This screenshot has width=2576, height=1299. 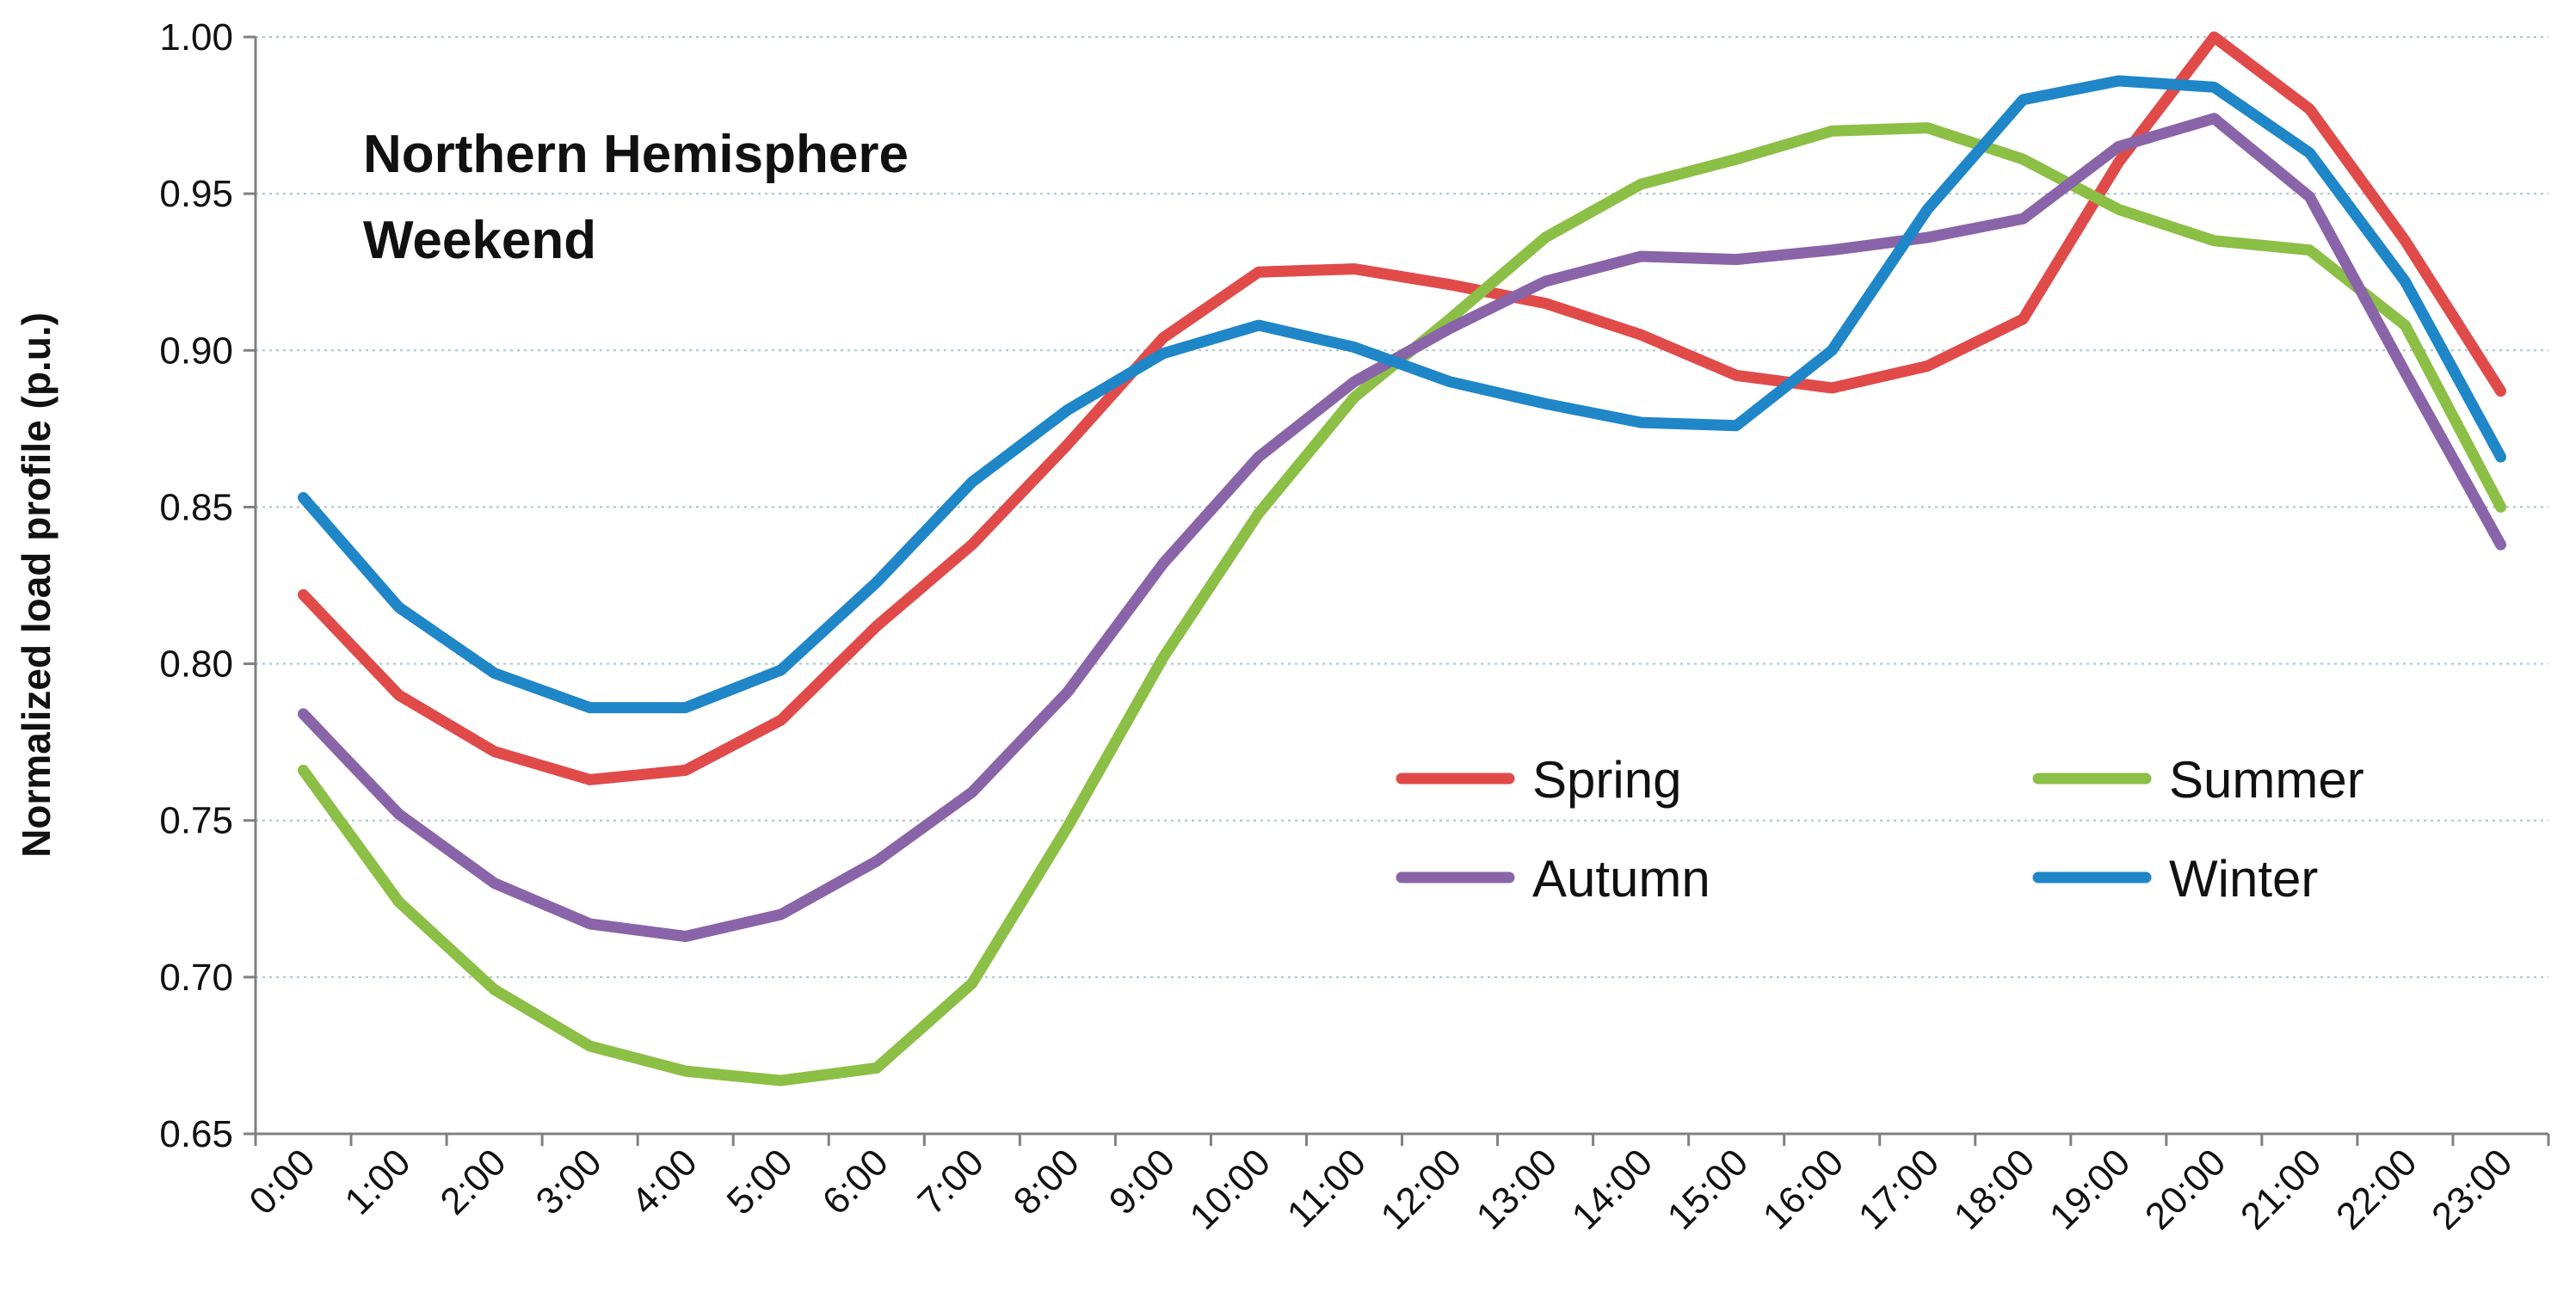 I want to click on x-tick-label: 7:00, so click(x=951, y=1181).